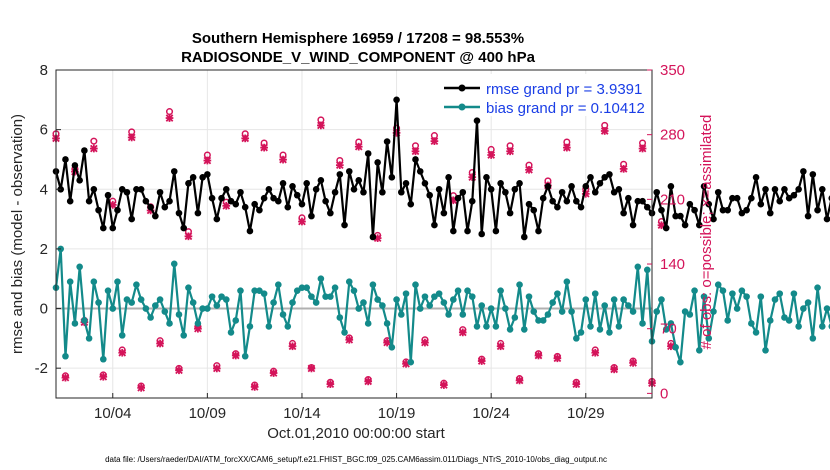  I want to click on x-tick-label: 10/04, so click(113, 413).